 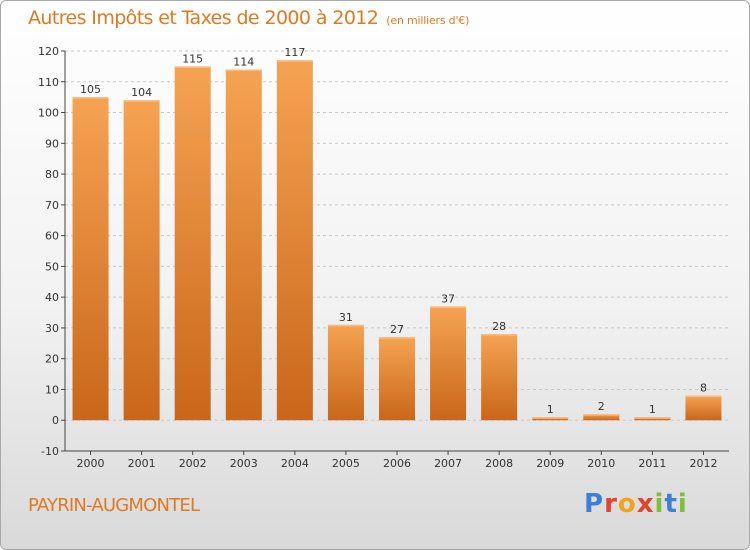 What do you see at coordinates (193, 463) in the screenshot?
I see `x-tick-label: 2002` at bounding box center [193, 463].